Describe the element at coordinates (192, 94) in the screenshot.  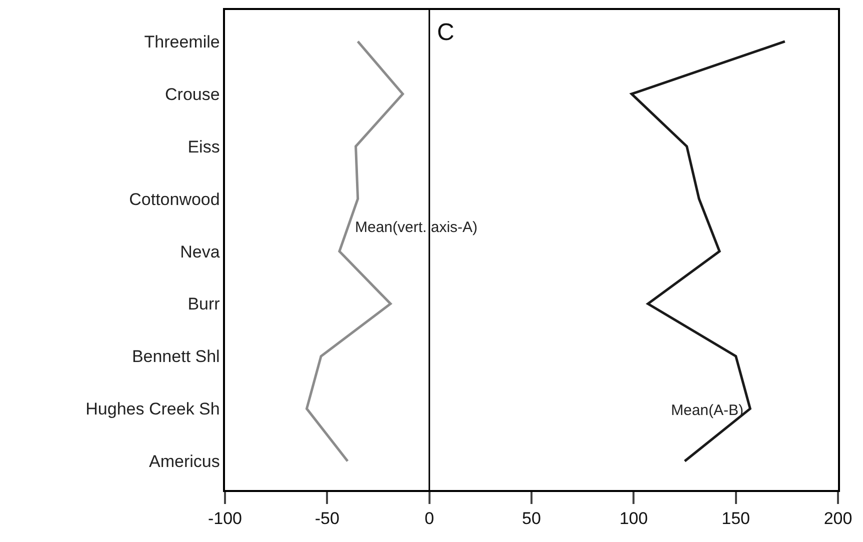
I see `y-tick-label: Crouse` at that location.